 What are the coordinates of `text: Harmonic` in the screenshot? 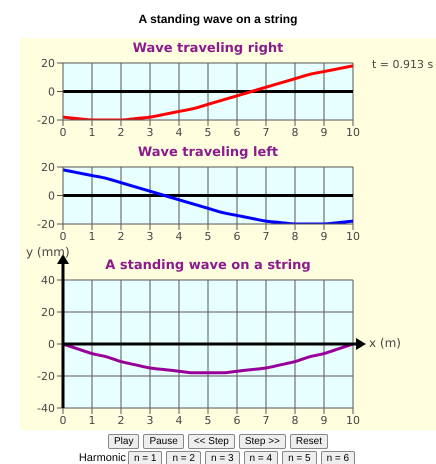 It's located at (102, 458).